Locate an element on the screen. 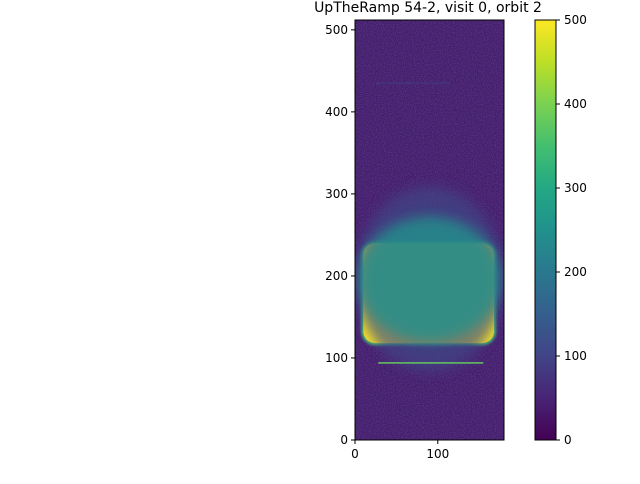  colorbar-tick-label: 300 is located at coordinates (575, 188).